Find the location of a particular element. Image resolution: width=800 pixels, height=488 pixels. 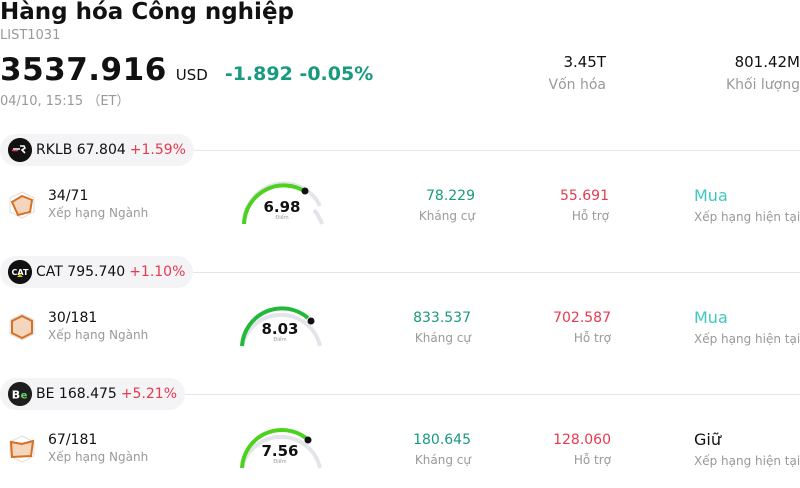

score-gauge: 8.03 Điểm is located at coordinates (283, 326).